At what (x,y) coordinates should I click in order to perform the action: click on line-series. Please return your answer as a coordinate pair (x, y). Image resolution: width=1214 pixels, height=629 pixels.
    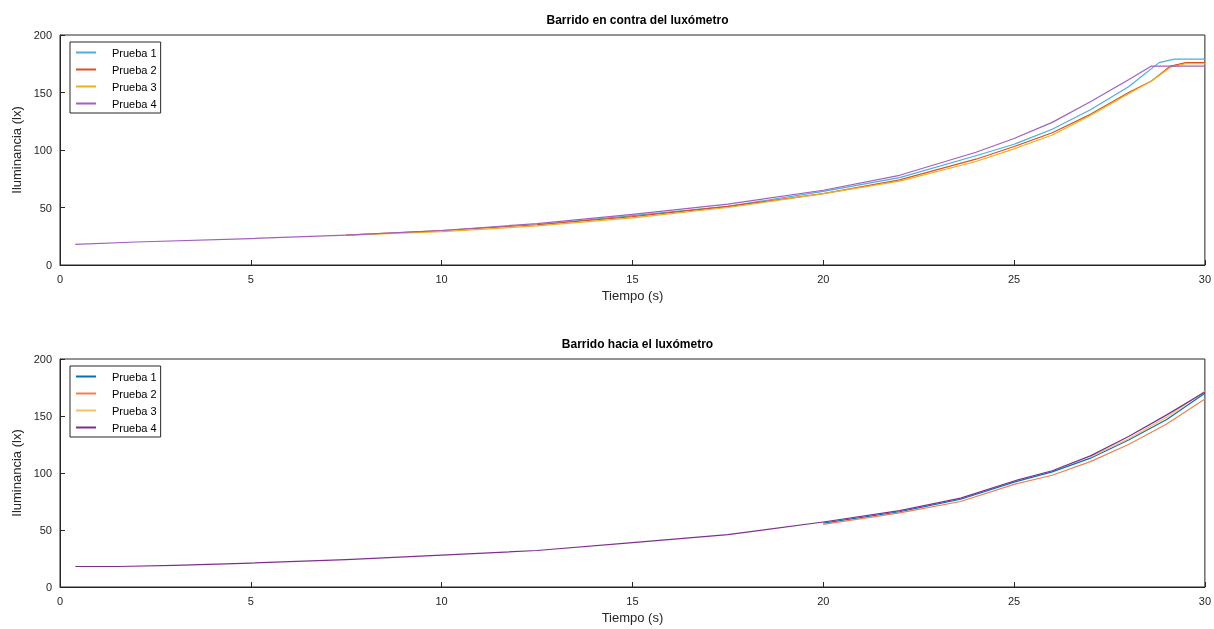
    Looking at the image, I should click on (1147, 423).